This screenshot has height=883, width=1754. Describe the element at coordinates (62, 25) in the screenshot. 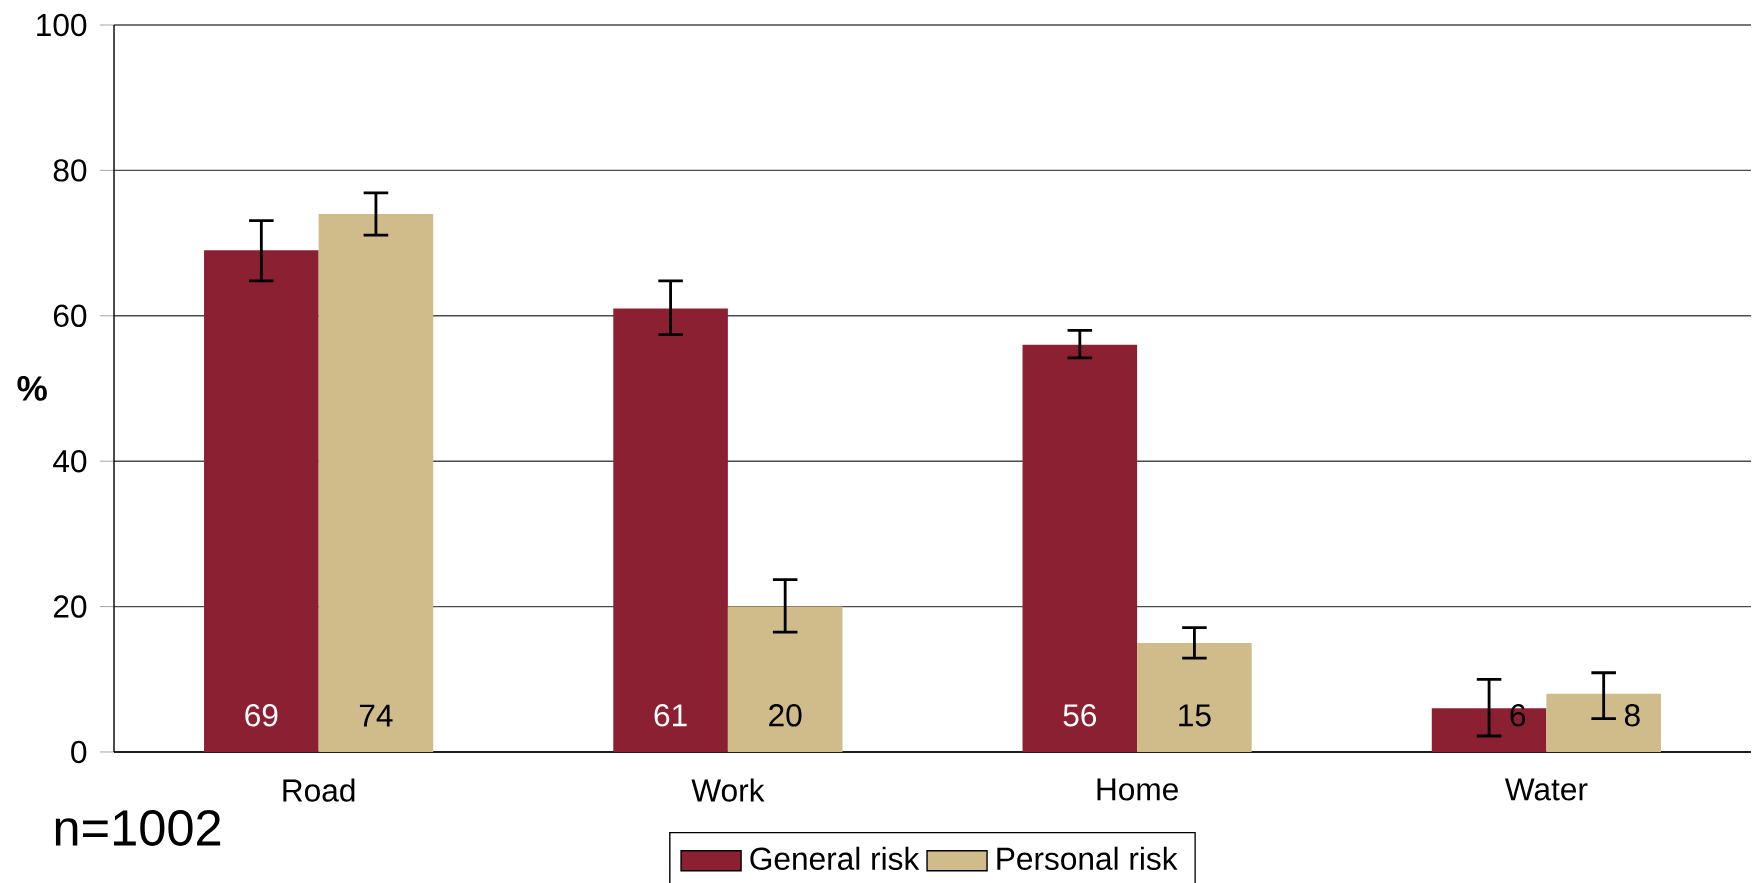

I see `y-tick-label: 100` at that location.